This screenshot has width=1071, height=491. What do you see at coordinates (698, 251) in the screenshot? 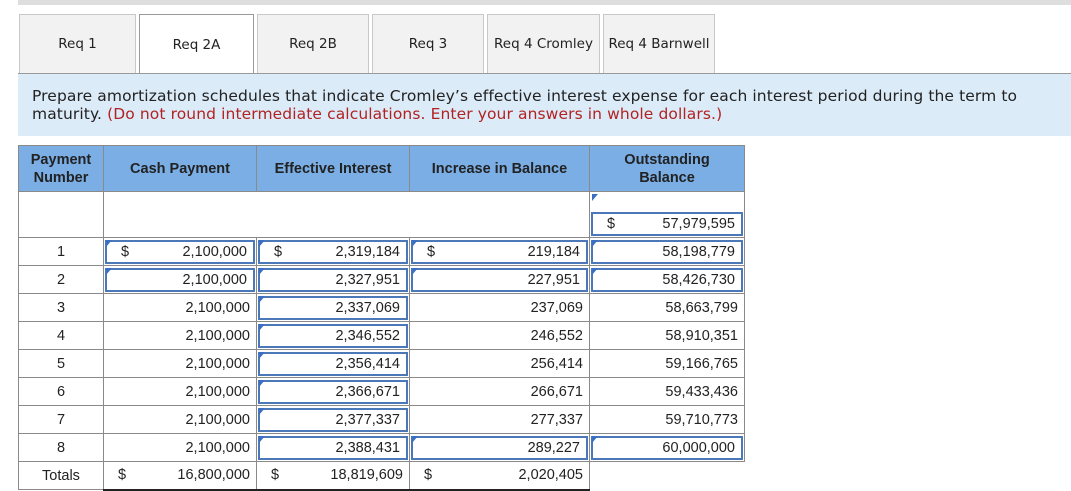
I see `value: 58,198,779` at bounding box center [698, 251].